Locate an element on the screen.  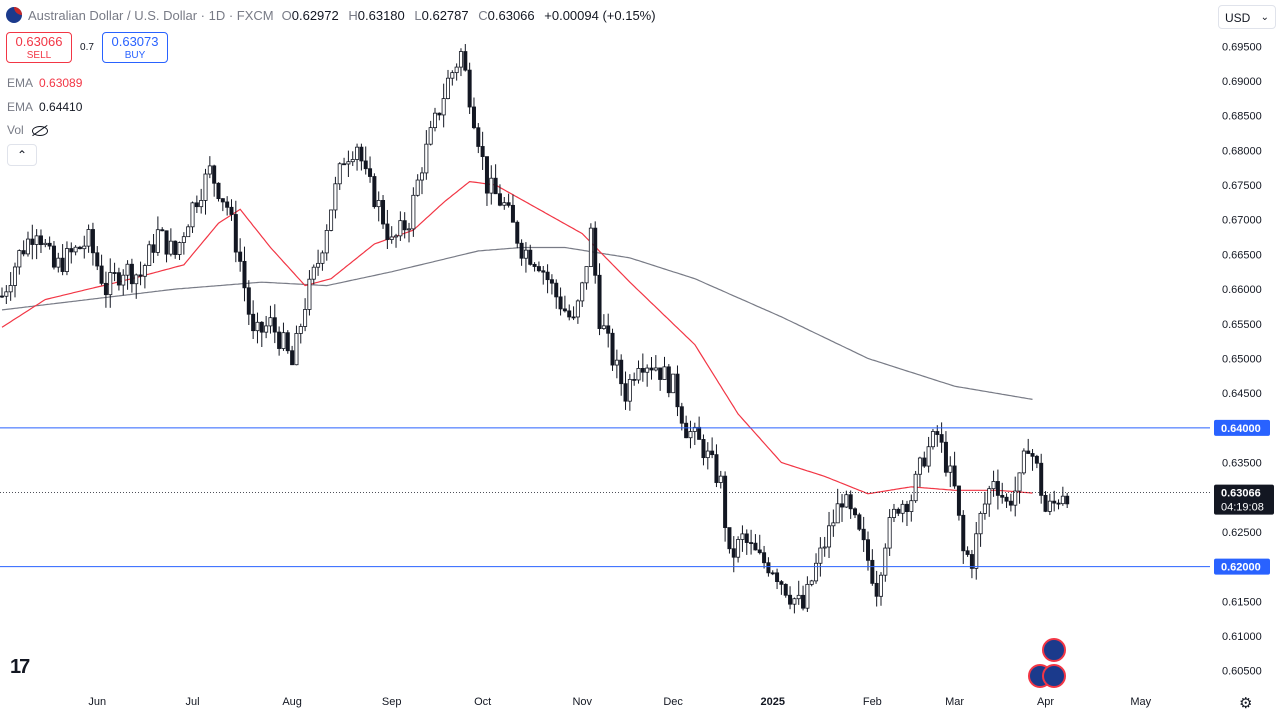
y-tick-label: 0.65500 is located at coordinates (1242, 325).